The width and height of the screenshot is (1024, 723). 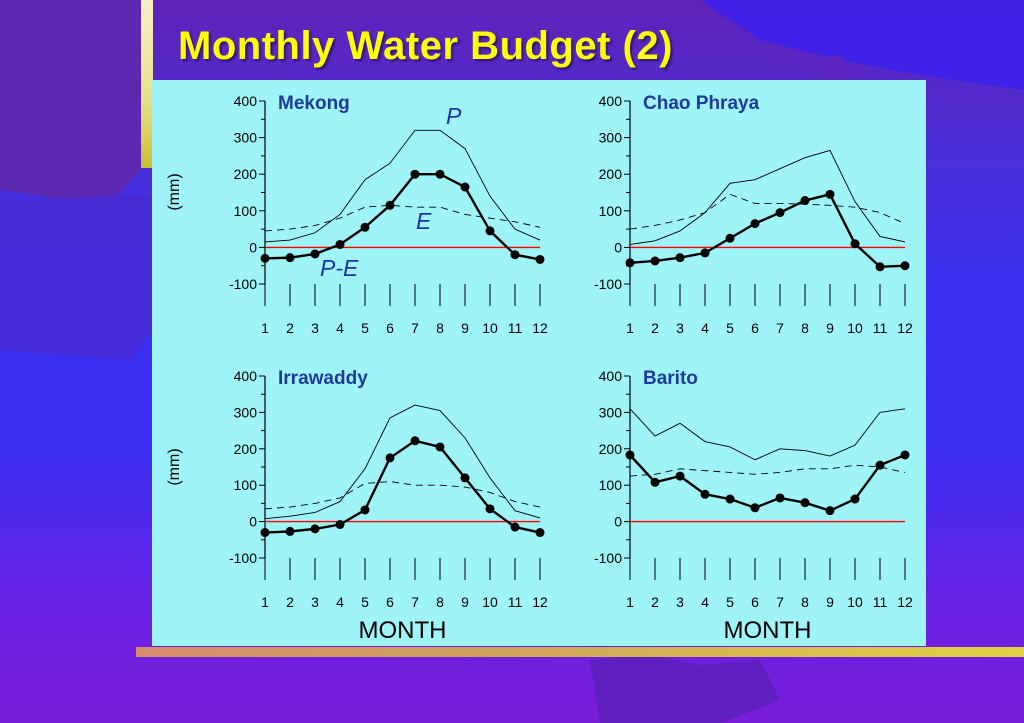 What do you see at coordinates (454, 116) in the screenshot?
I see `curve-label-p: P` at bounding box center [454, 116].